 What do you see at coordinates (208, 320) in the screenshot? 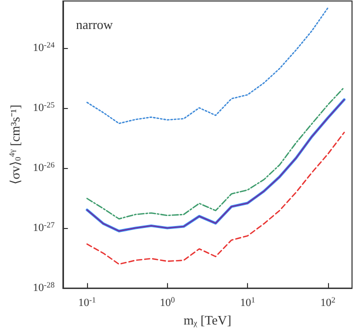
I see `x-axis-title: mχ [TeV]` at bounding box center [208, 320].